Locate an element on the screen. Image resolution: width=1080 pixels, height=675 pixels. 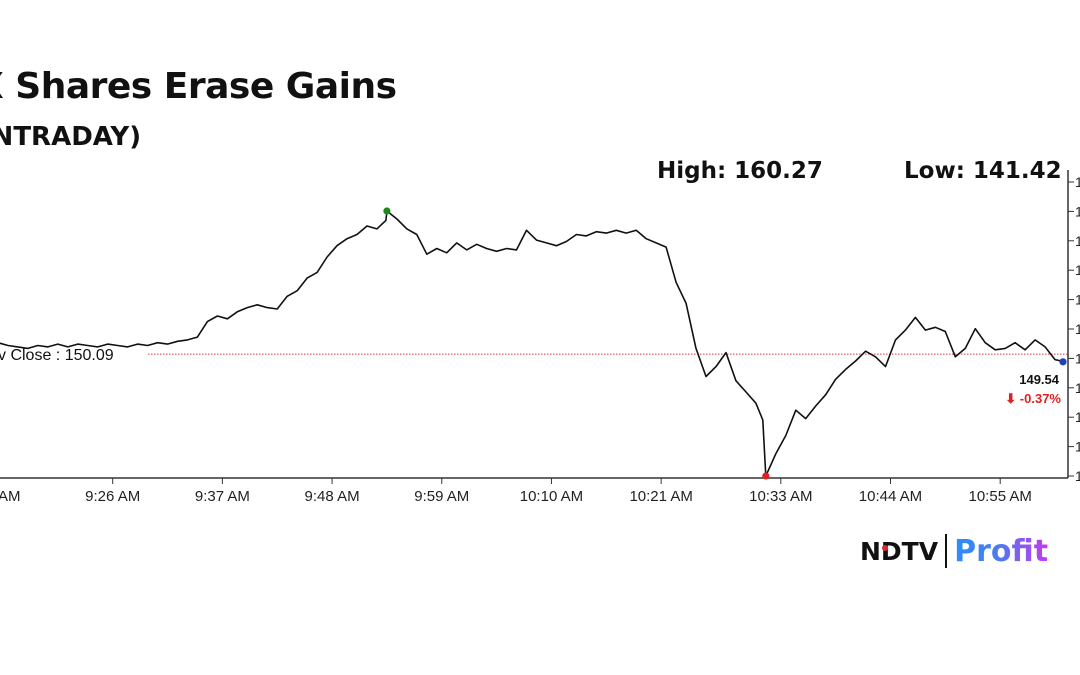
x-tick-label: 9:59 AM is located at coordinates (441, 496).